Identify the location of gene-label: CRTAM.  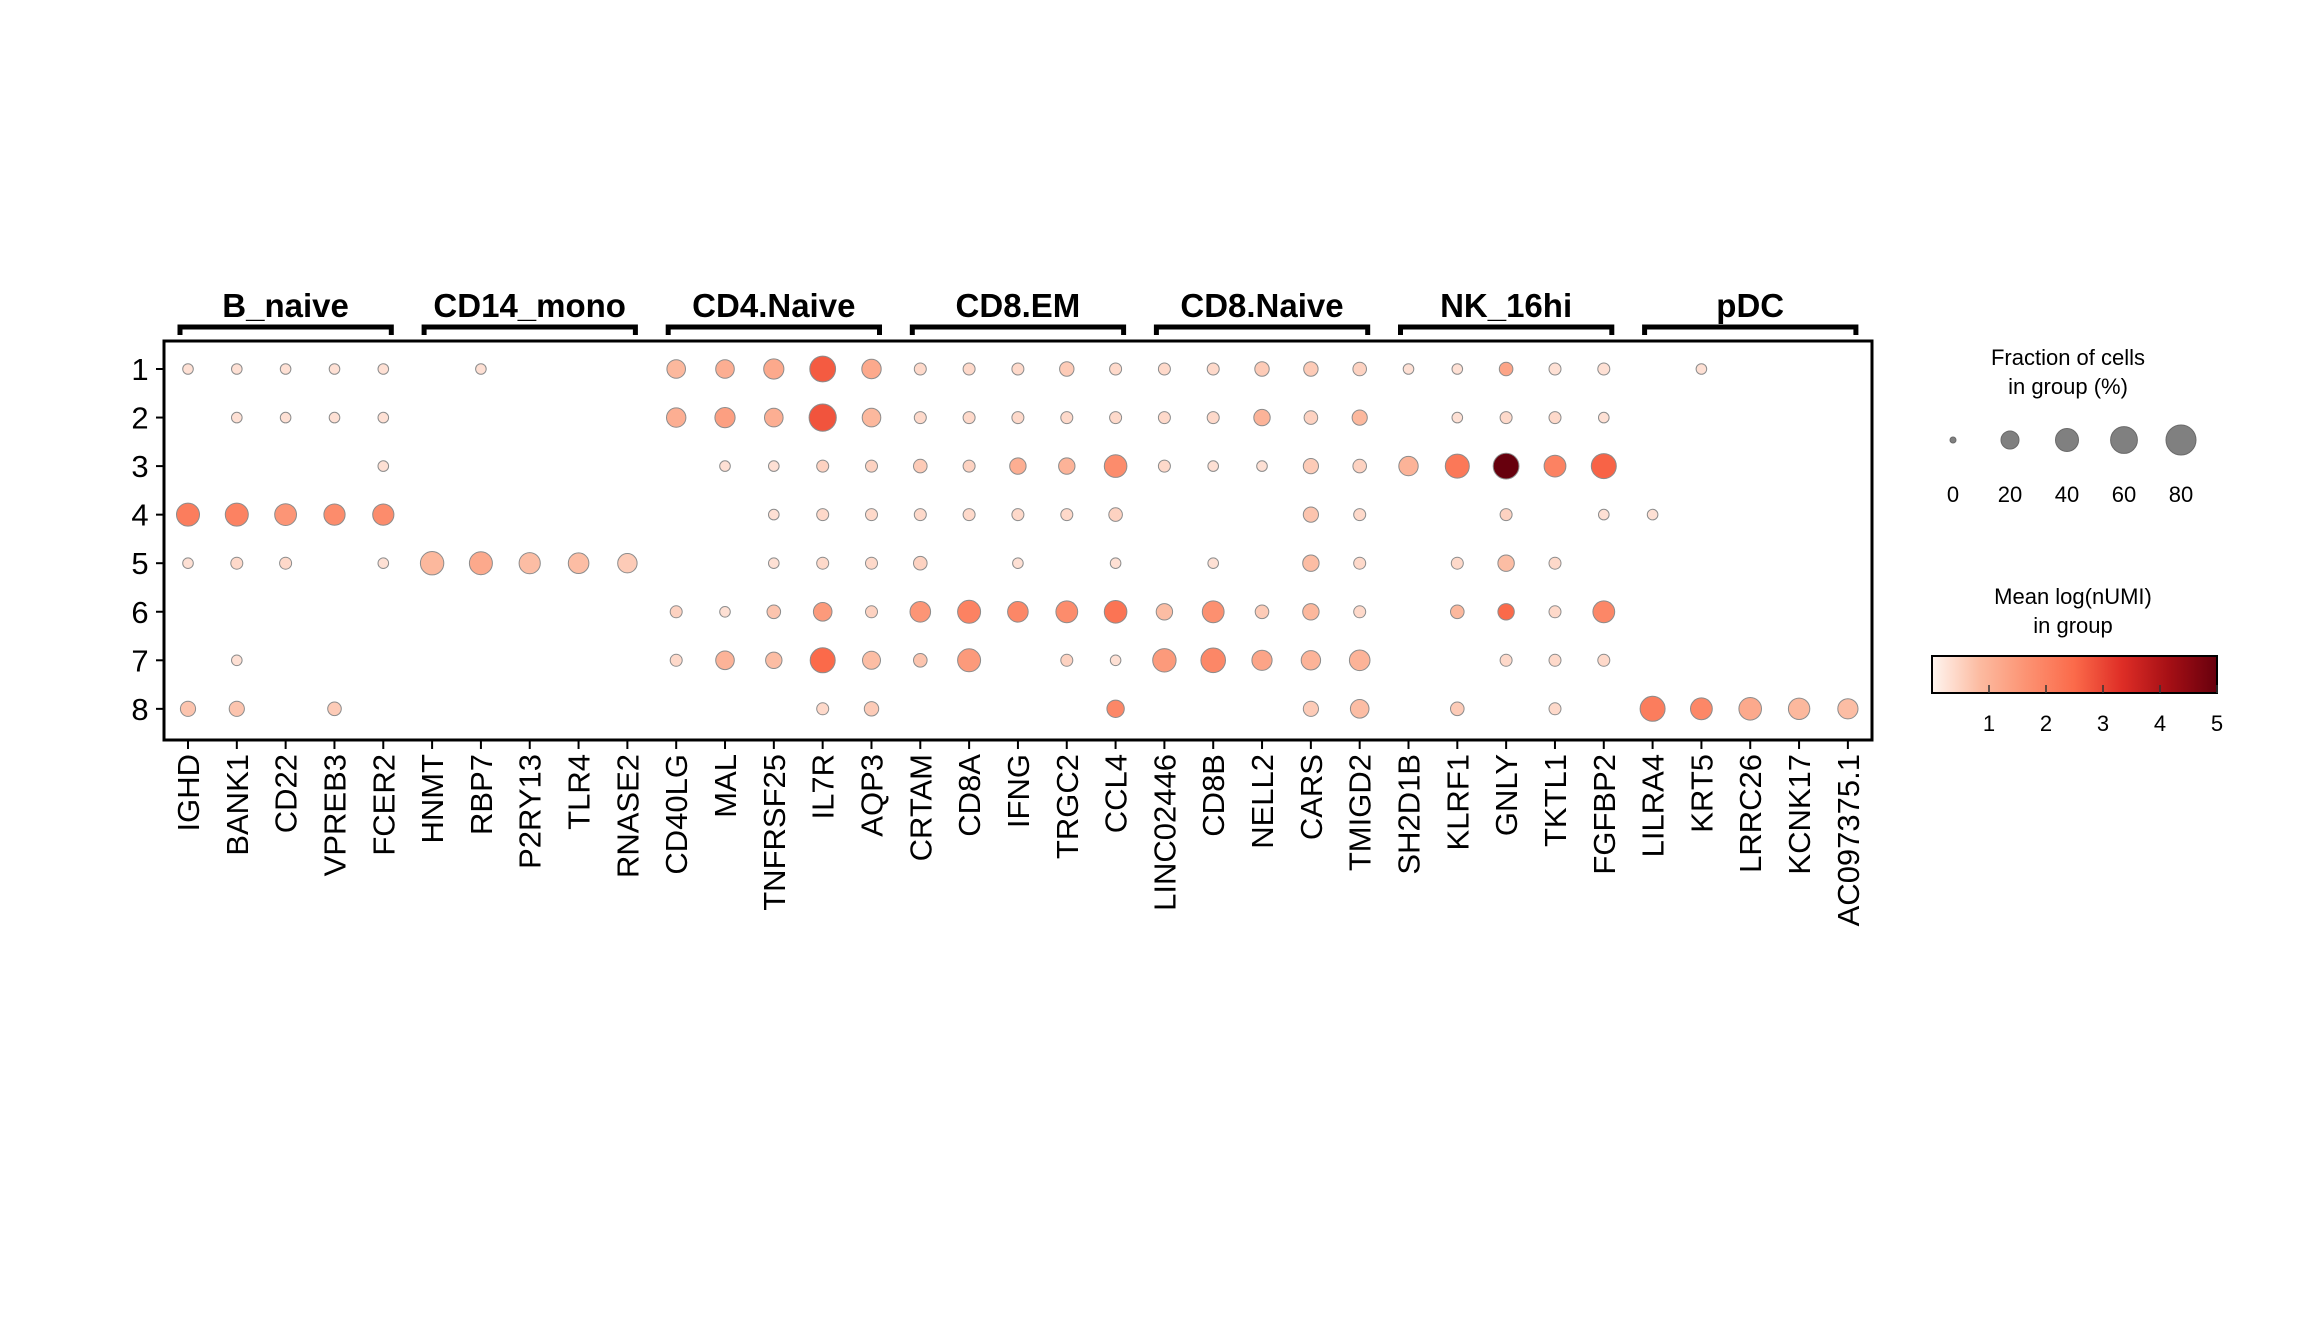
(920, 807).